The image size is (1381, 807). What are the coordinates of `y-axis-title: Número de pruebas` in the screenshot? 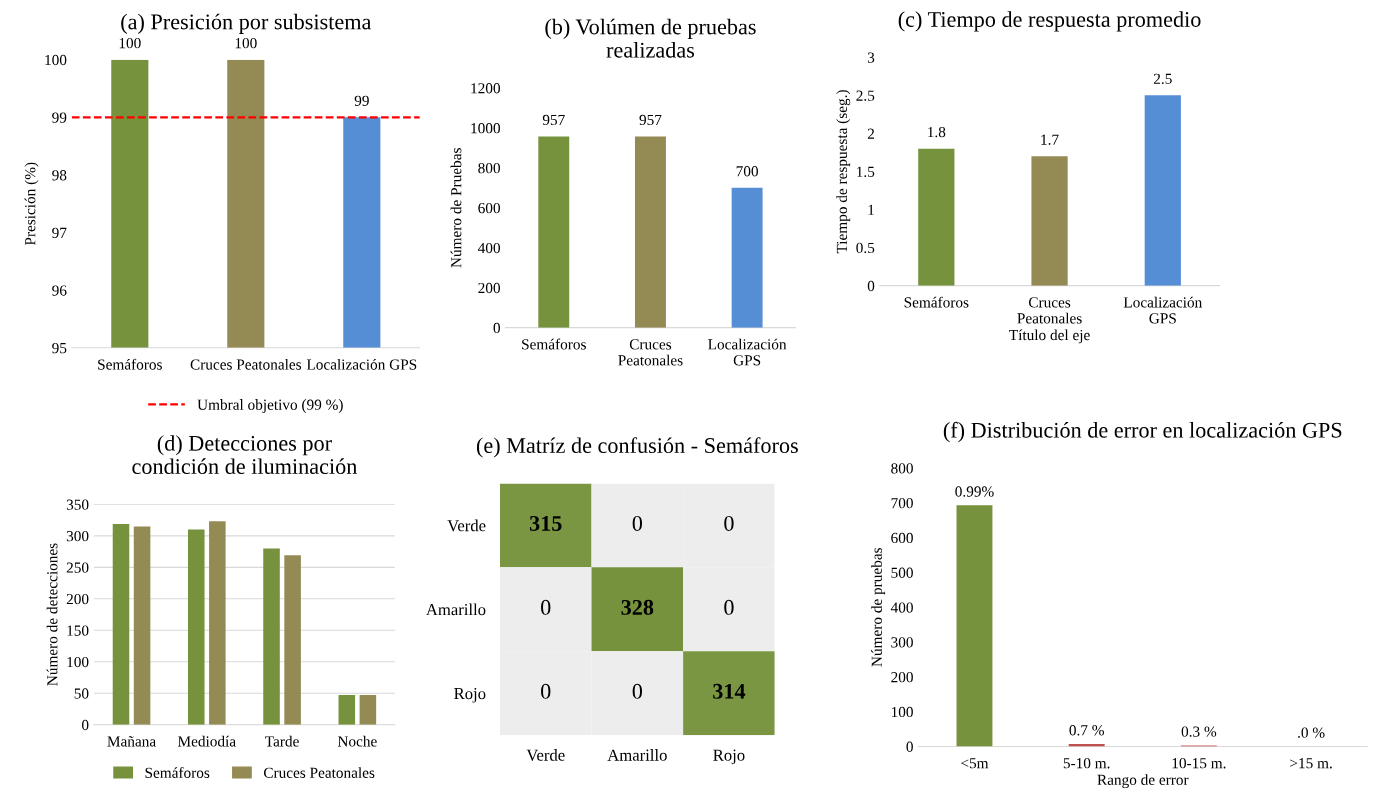 It's located at (878, 607).